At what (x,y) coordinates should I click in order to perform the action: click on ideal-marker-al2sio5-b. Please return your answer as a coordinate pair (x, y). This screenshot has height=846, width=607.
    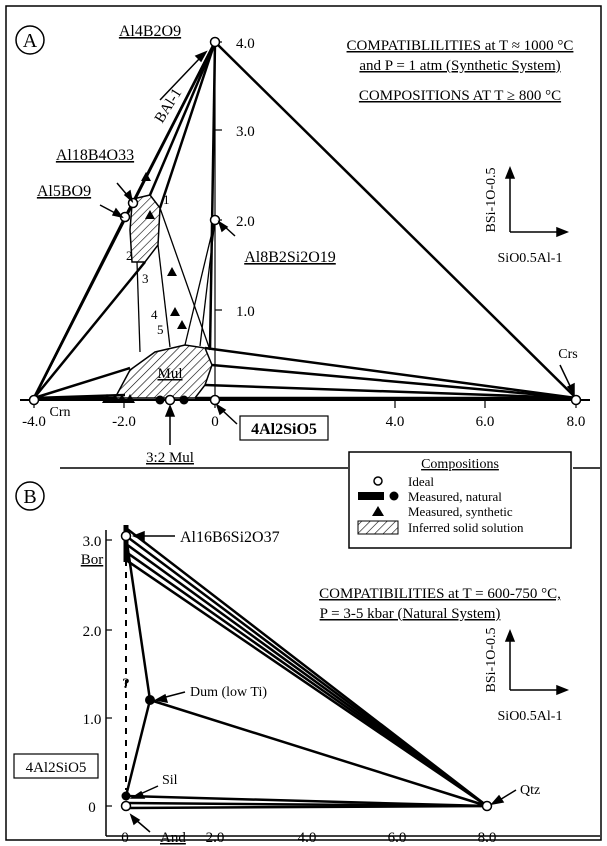
    Looking at the image, I should click on (126, 806).